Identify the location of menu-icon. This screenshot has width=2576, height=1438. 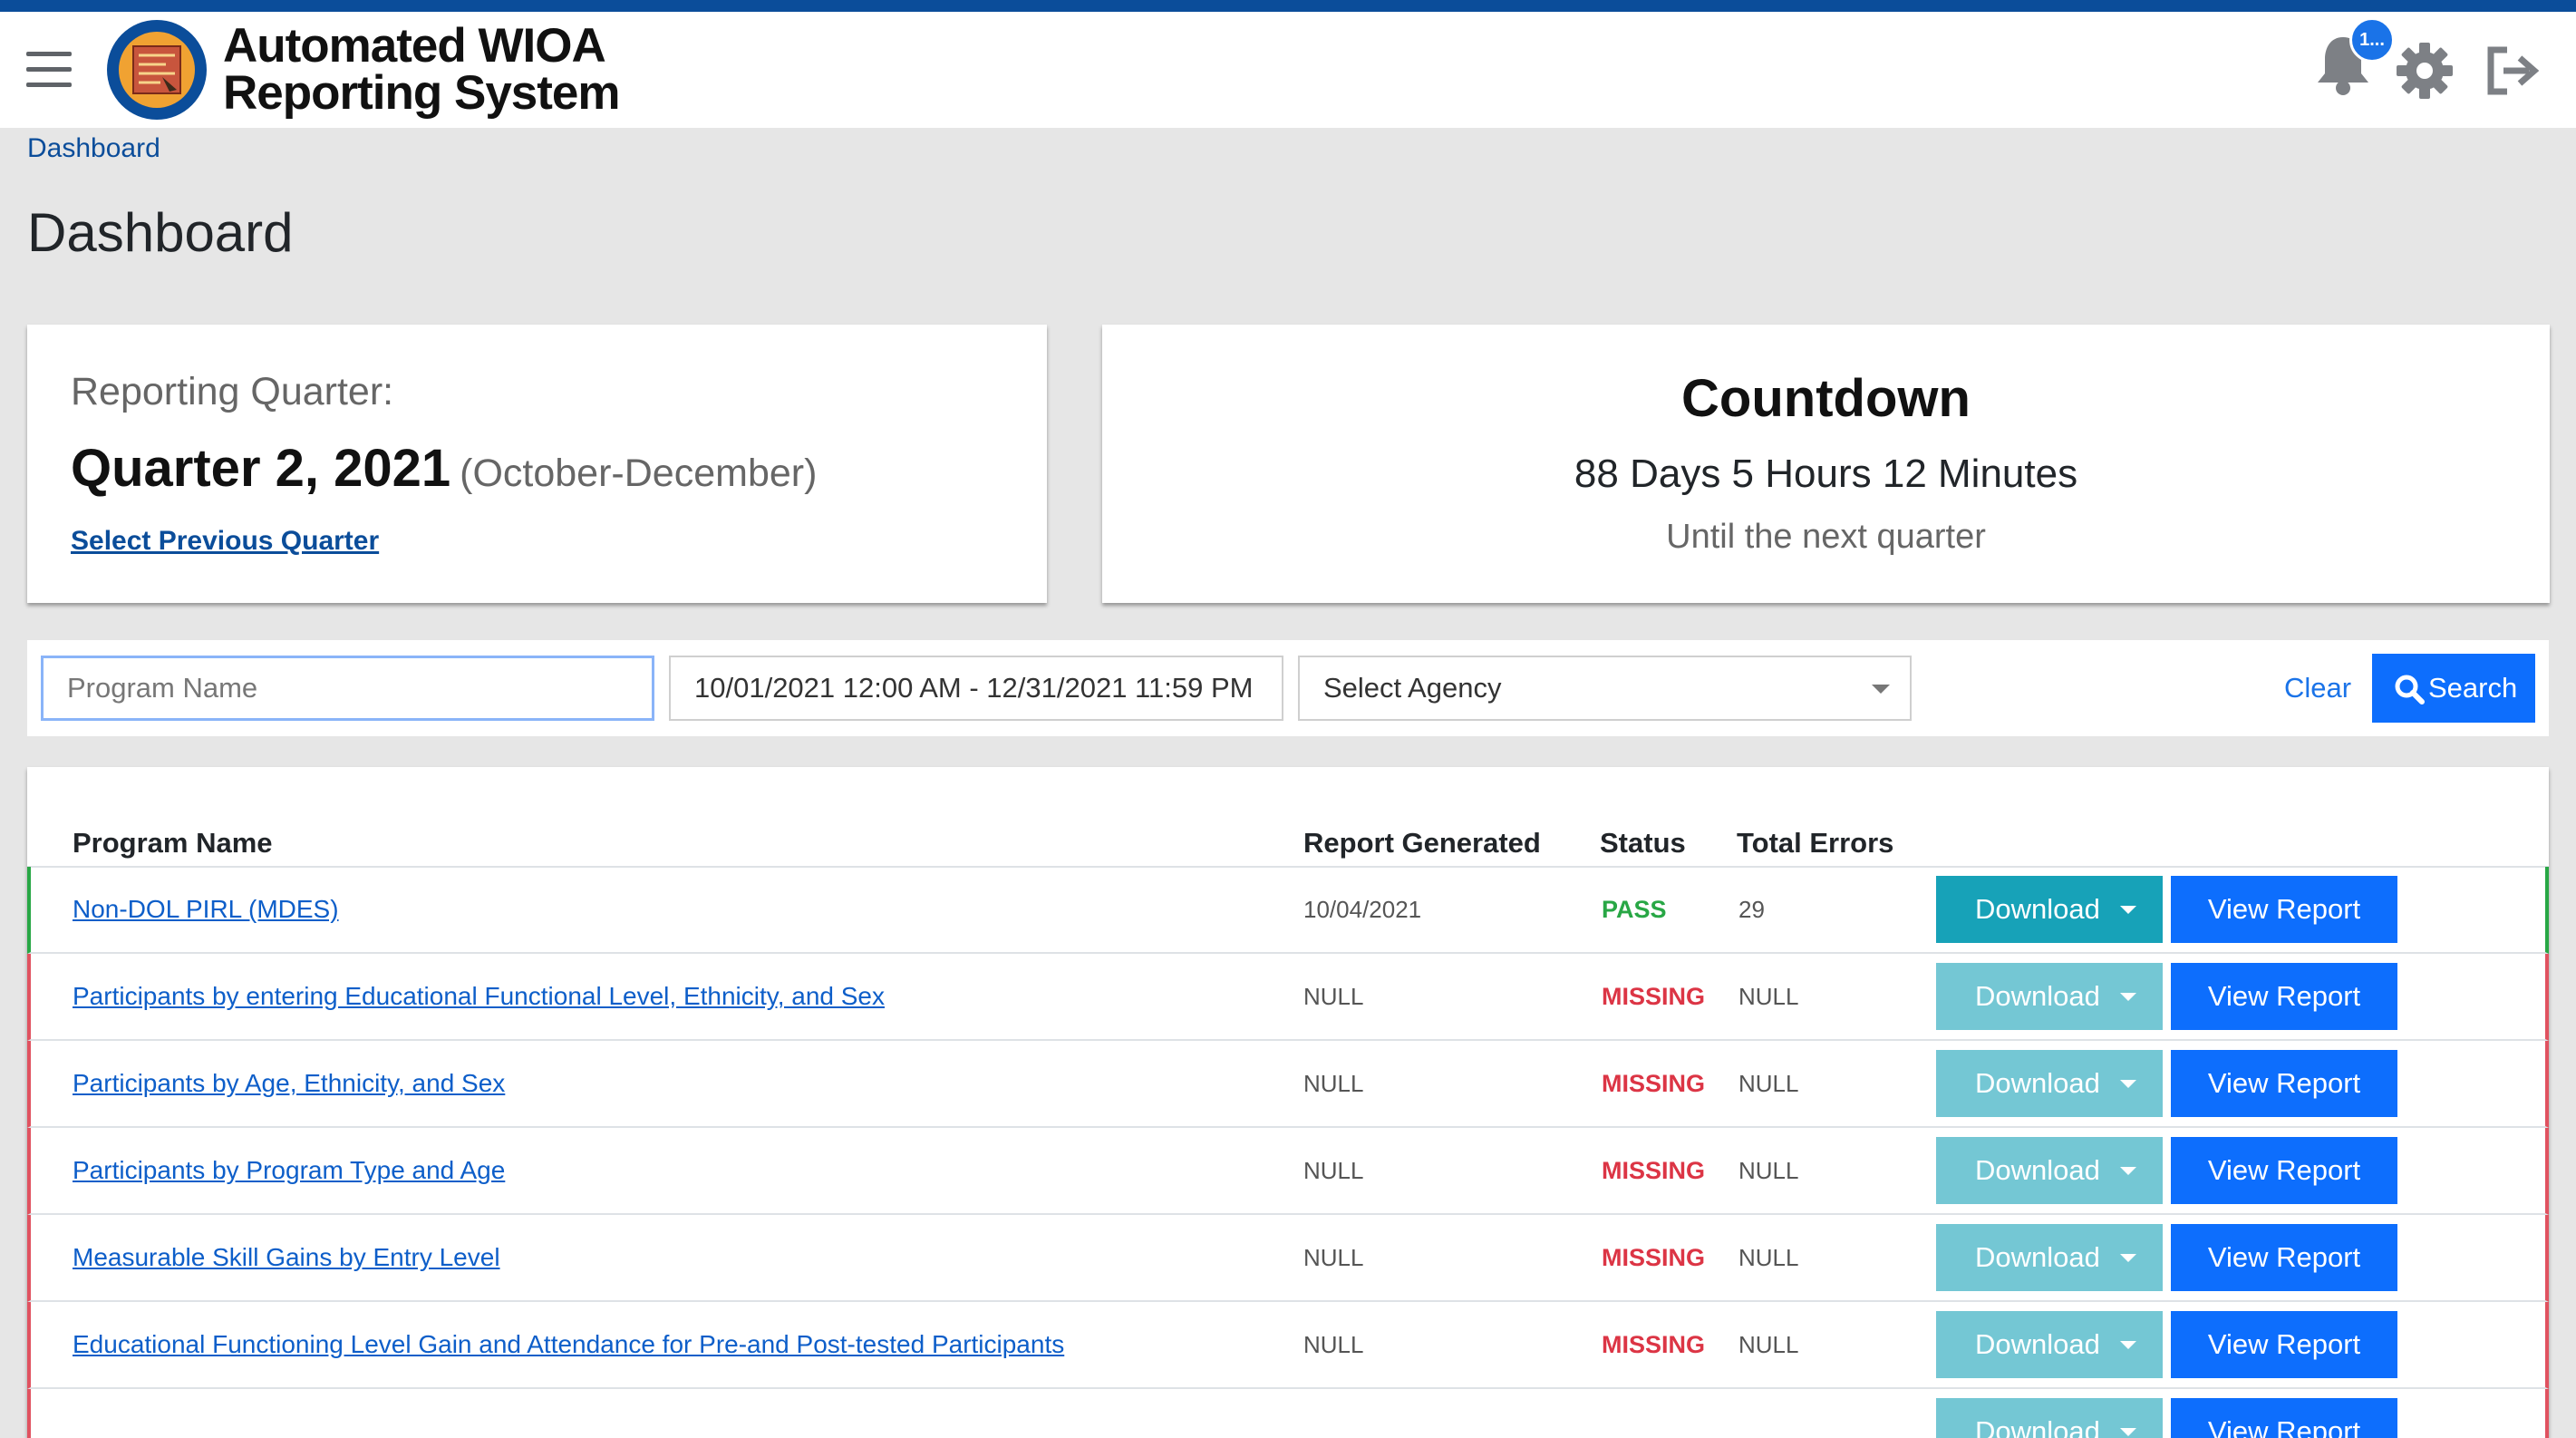
(49, 70).